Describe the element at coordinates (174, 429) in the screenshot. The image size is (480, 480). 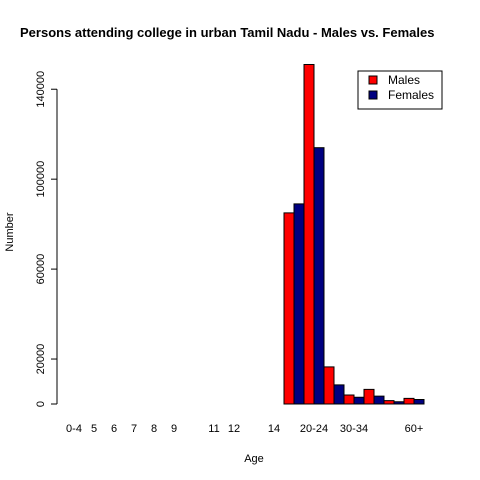
I see `x-tick-label: 9` at that location.